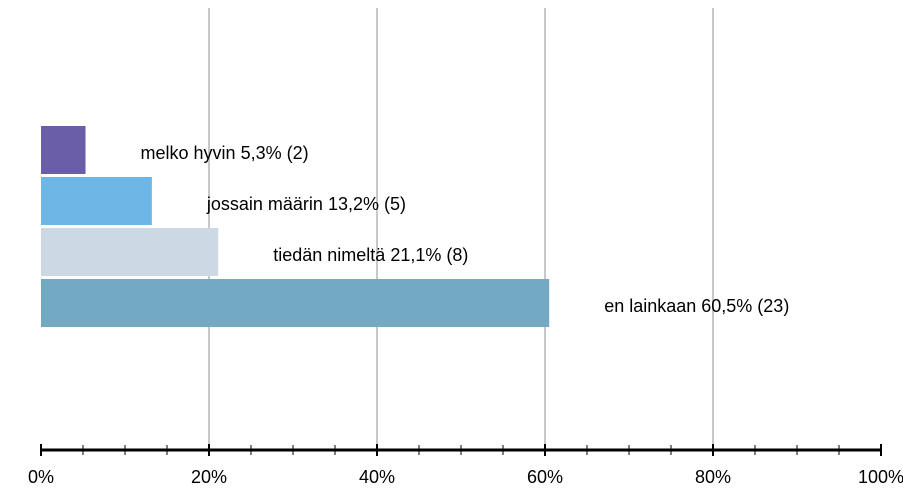  I want to click on data-label: jossain määrin 13,2% (5), so click(306, 204).